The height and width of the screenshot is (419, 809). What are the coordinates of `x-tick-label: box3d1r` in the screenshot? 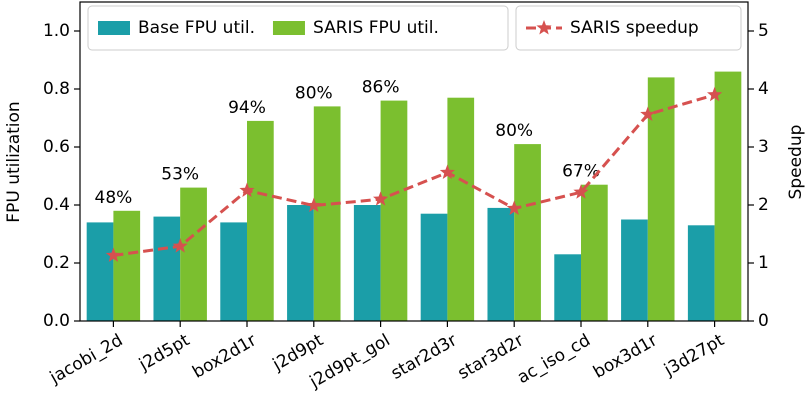 It's located at (625, 356).